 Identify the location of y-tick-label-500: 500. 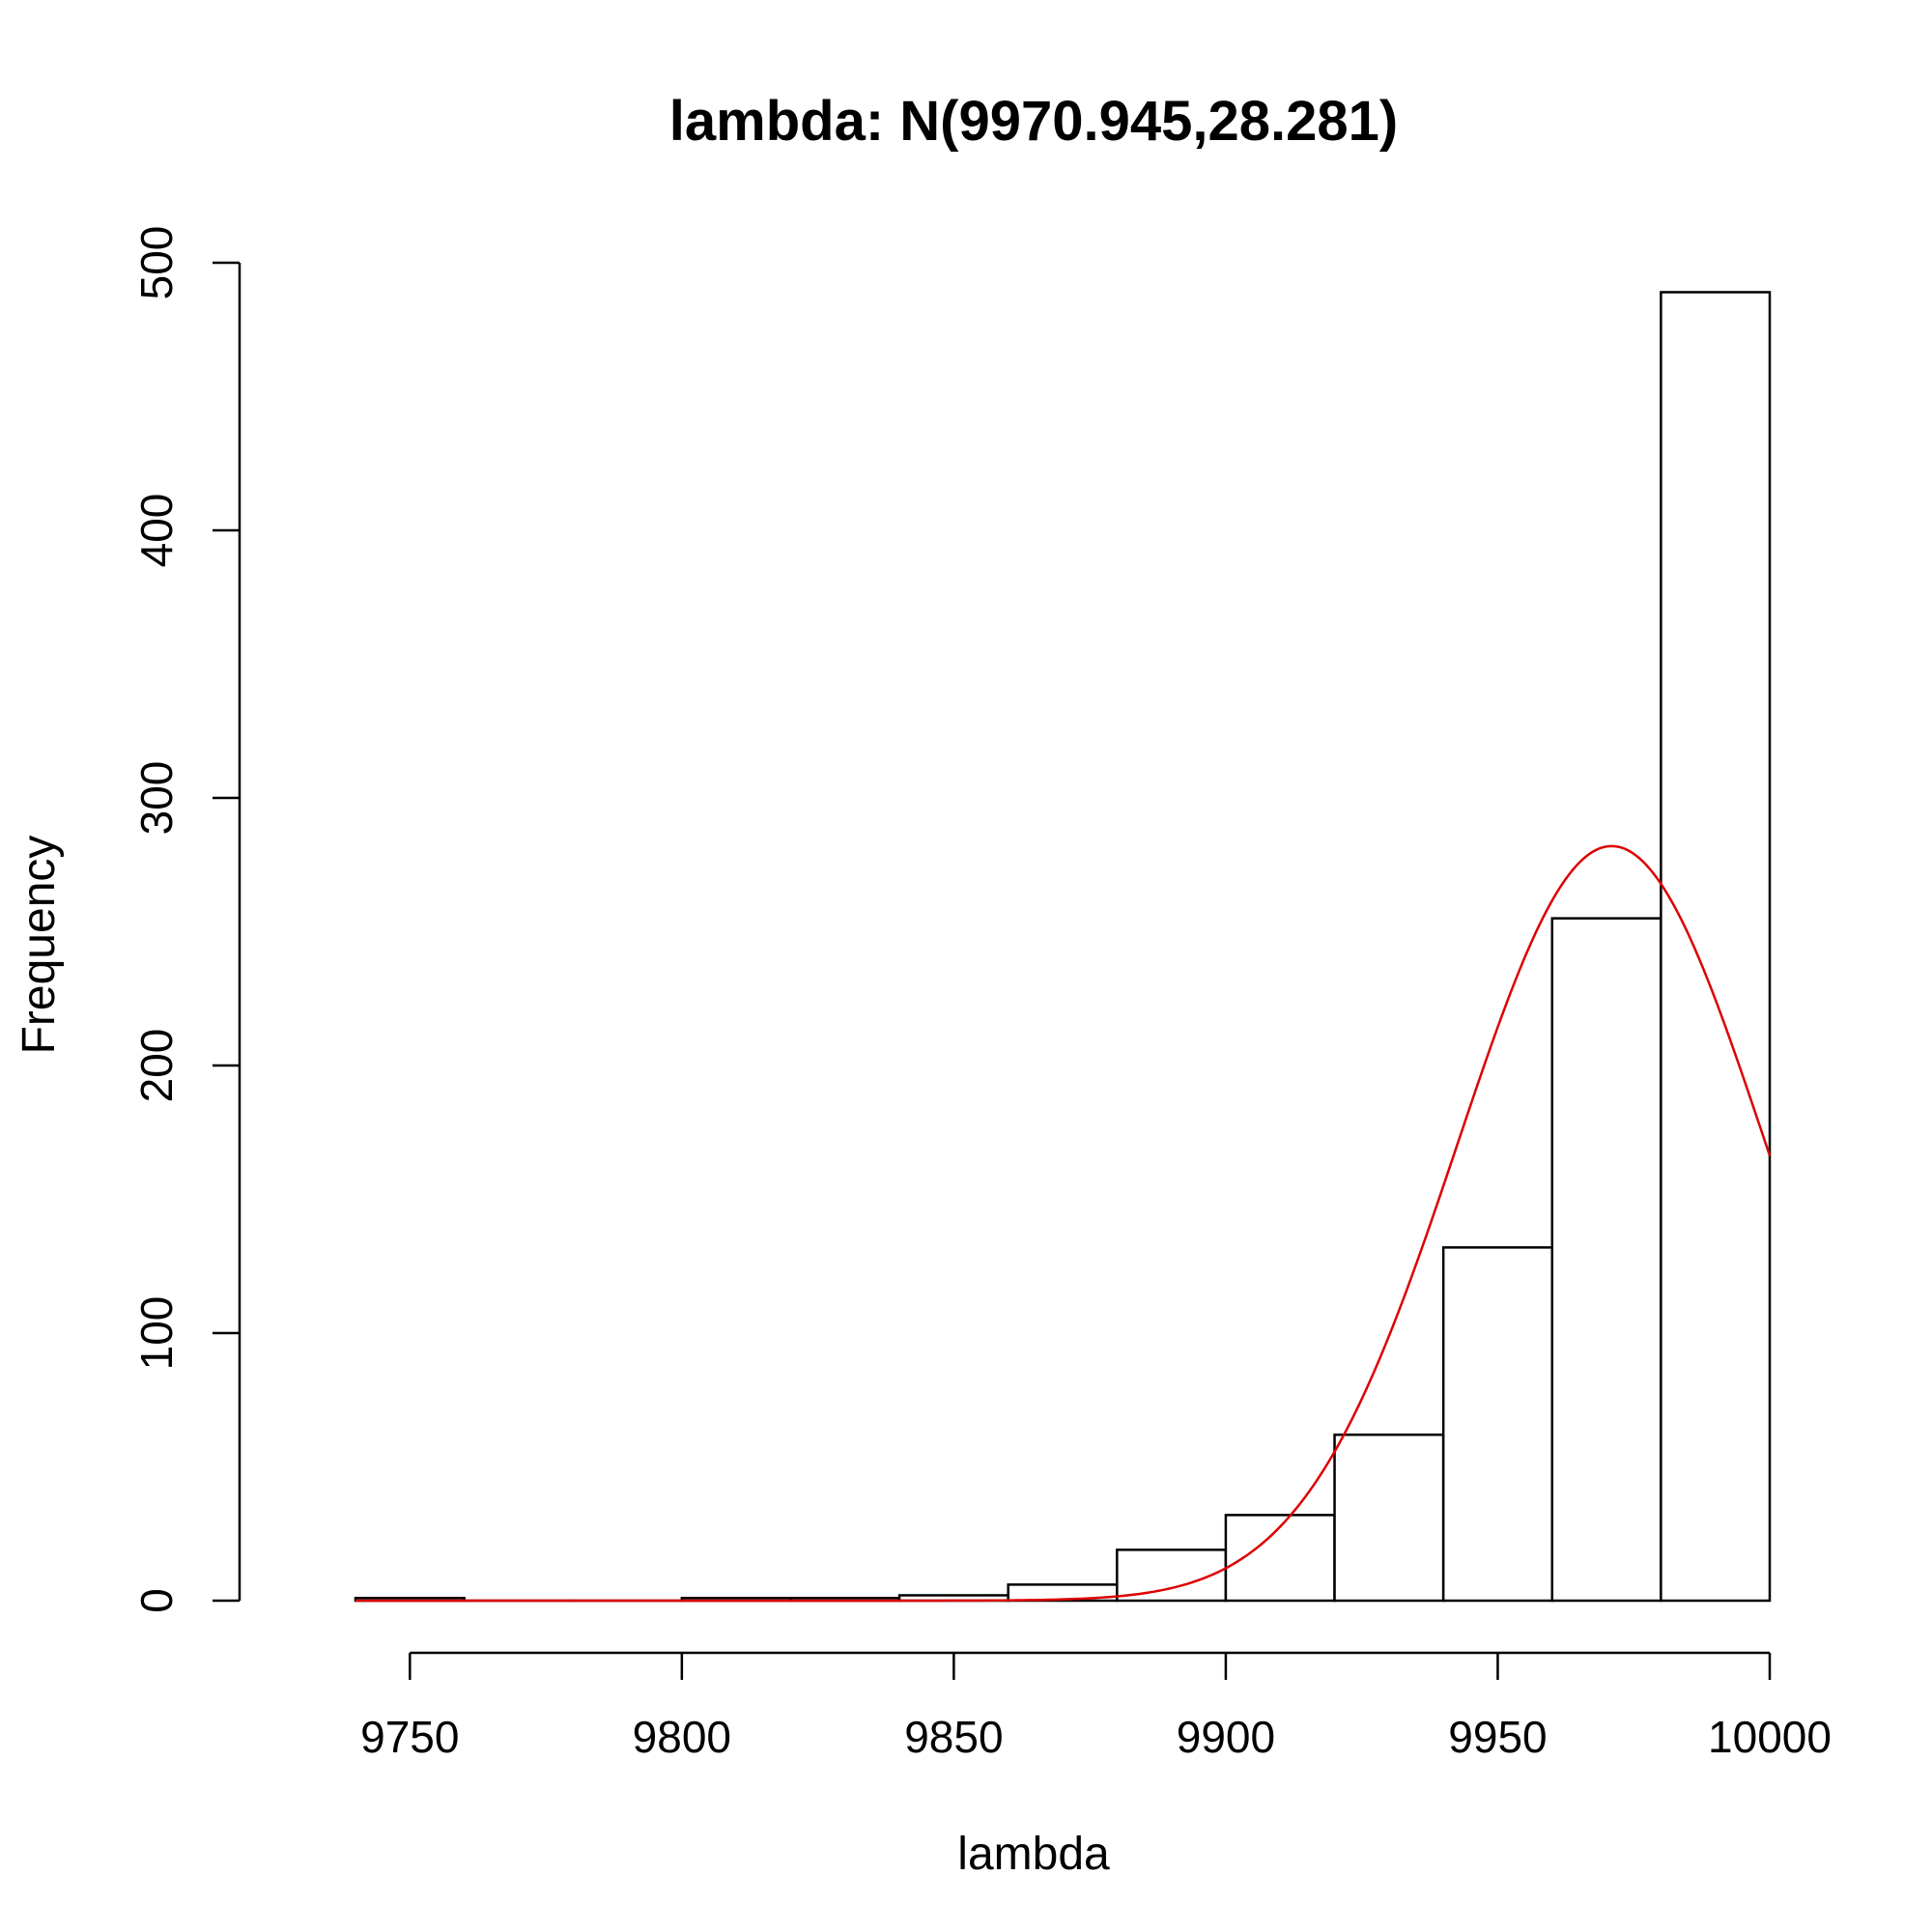
(156, 263).